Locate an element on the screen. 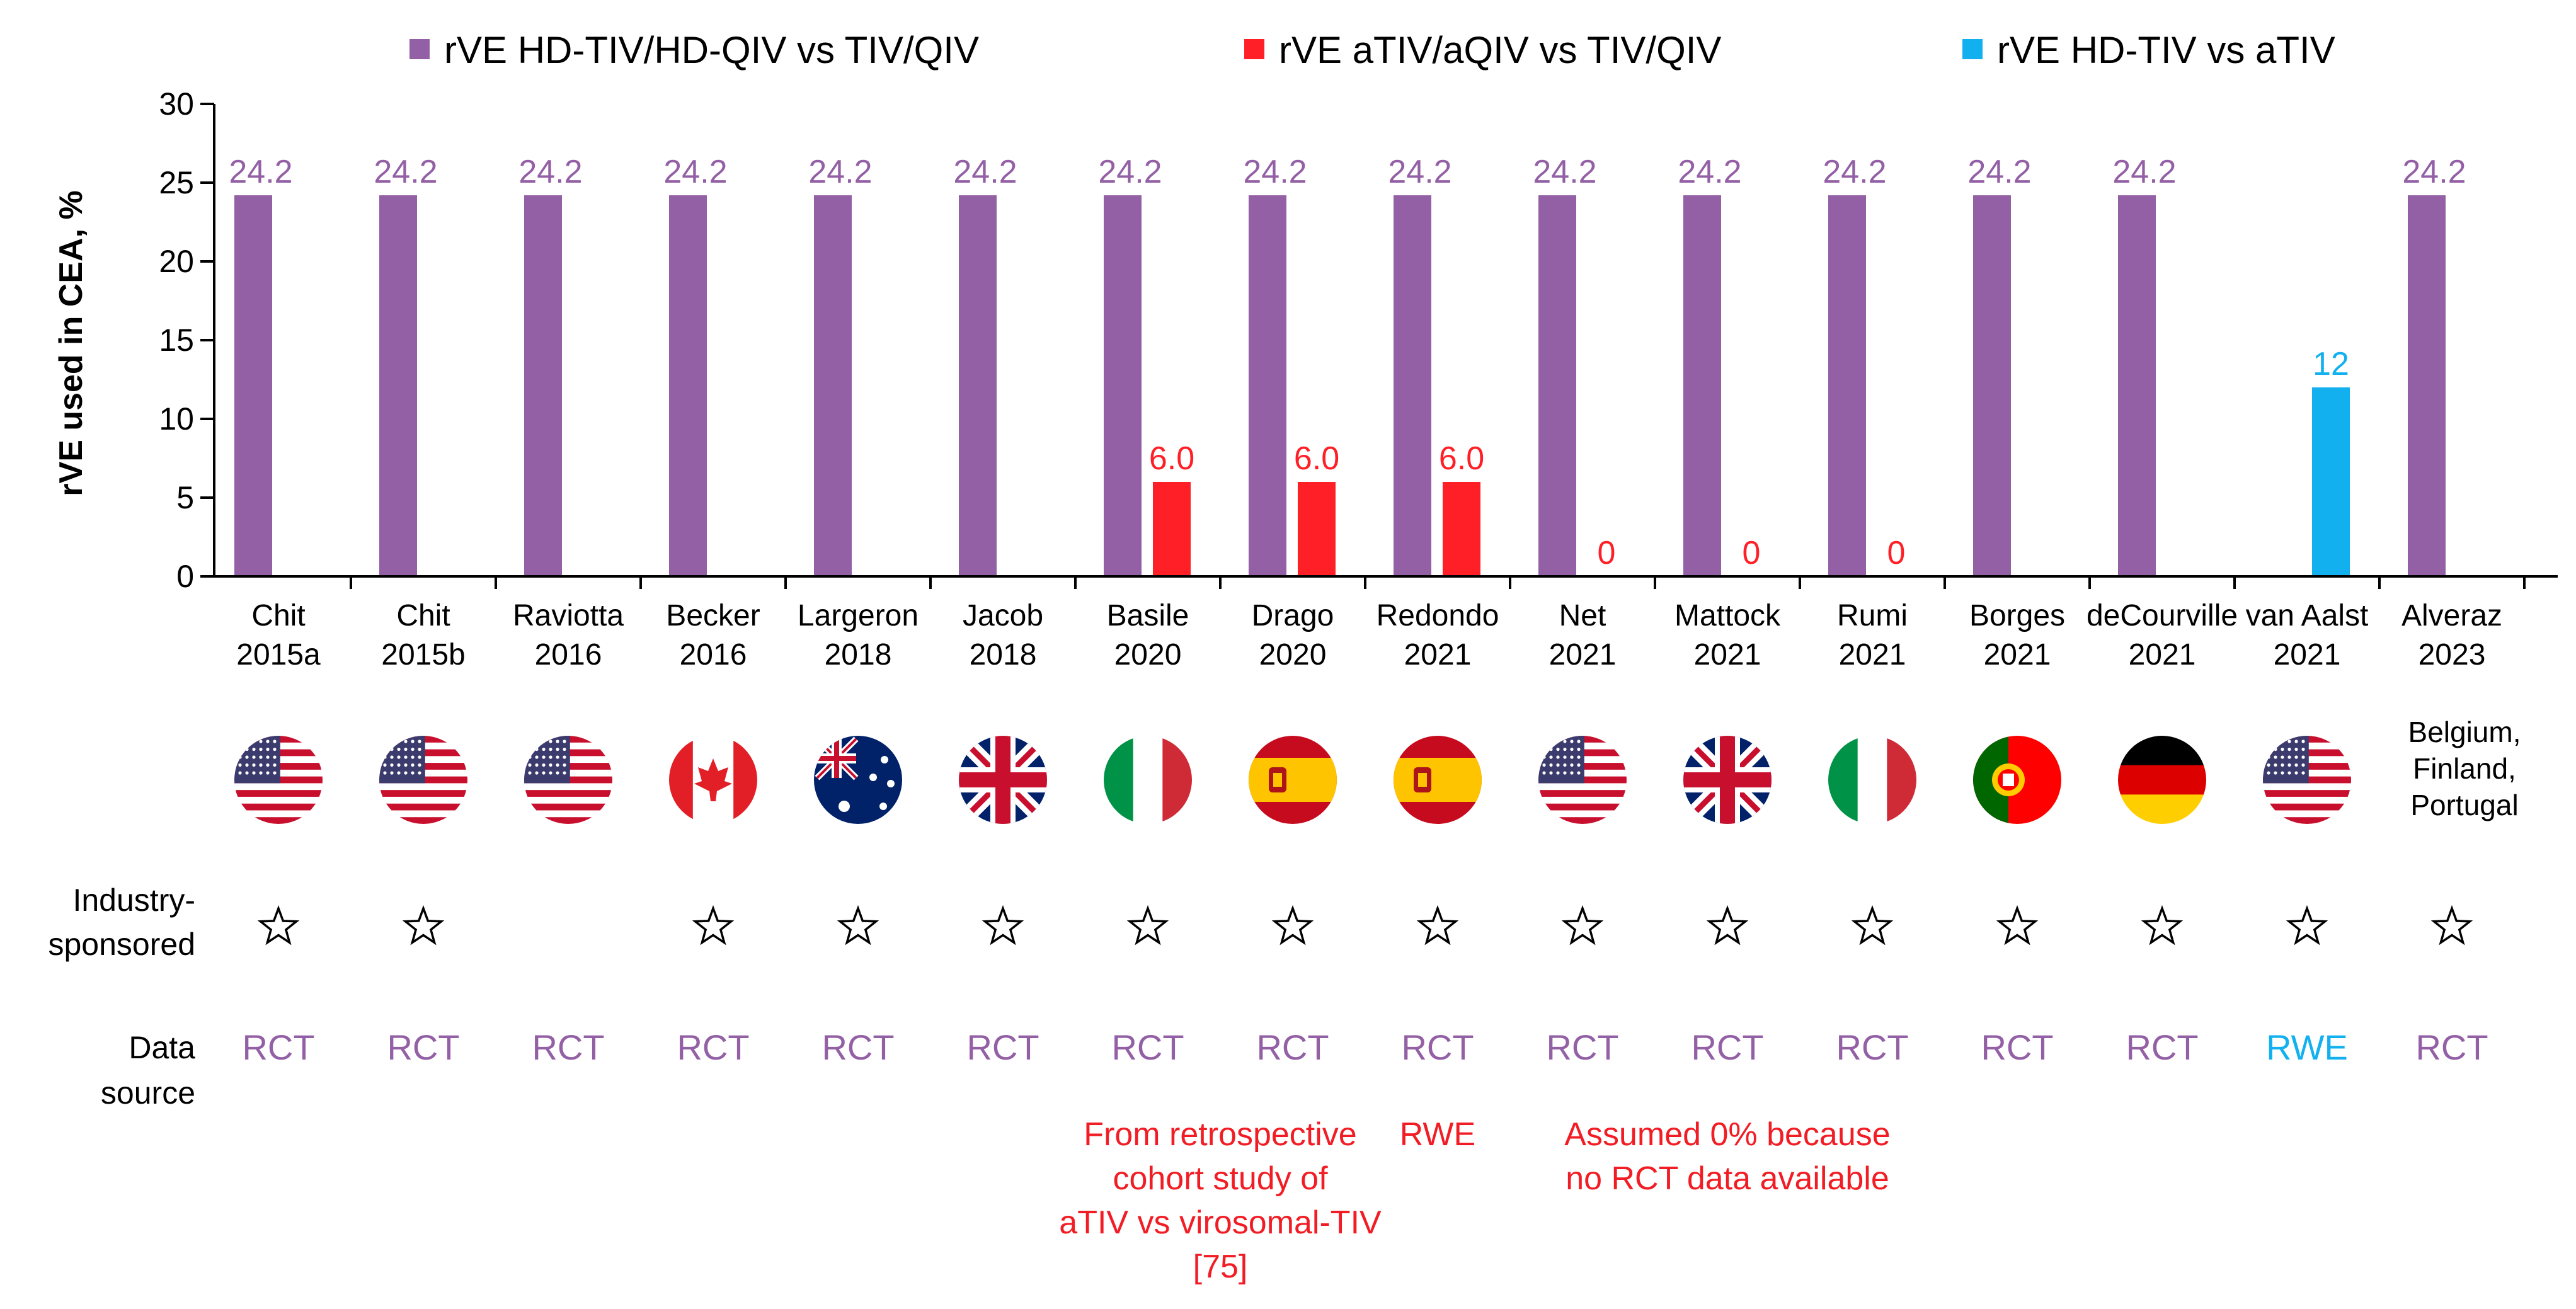  note: RWE is located at coordinates (1437, 1134).